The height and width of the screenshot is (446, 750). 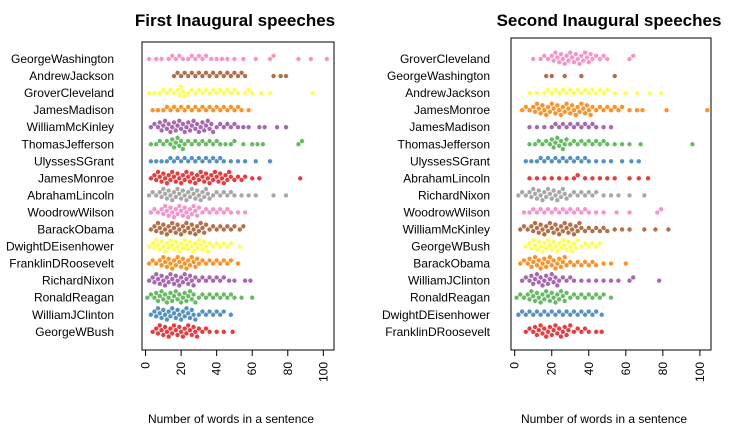 I want to click on series-GeorgeWBush, so click(x=192, y=331).